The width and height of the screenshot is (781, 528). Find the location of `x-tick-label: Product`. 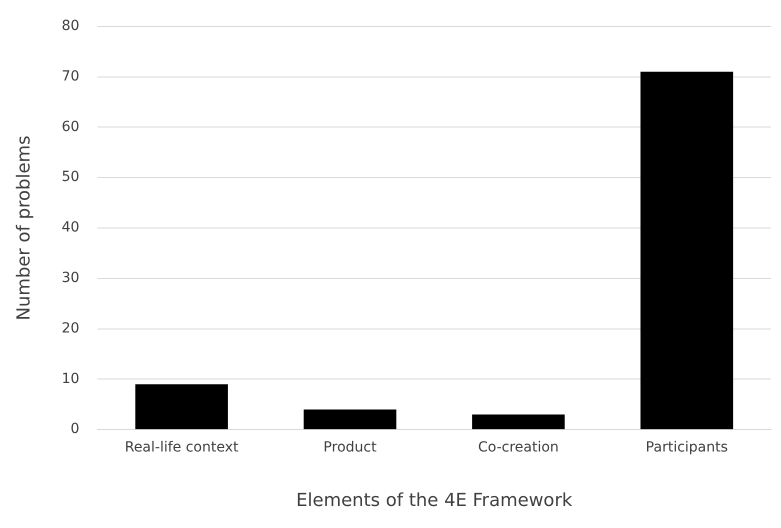

x-tick-label: Product is located at coordinates (350, 448).